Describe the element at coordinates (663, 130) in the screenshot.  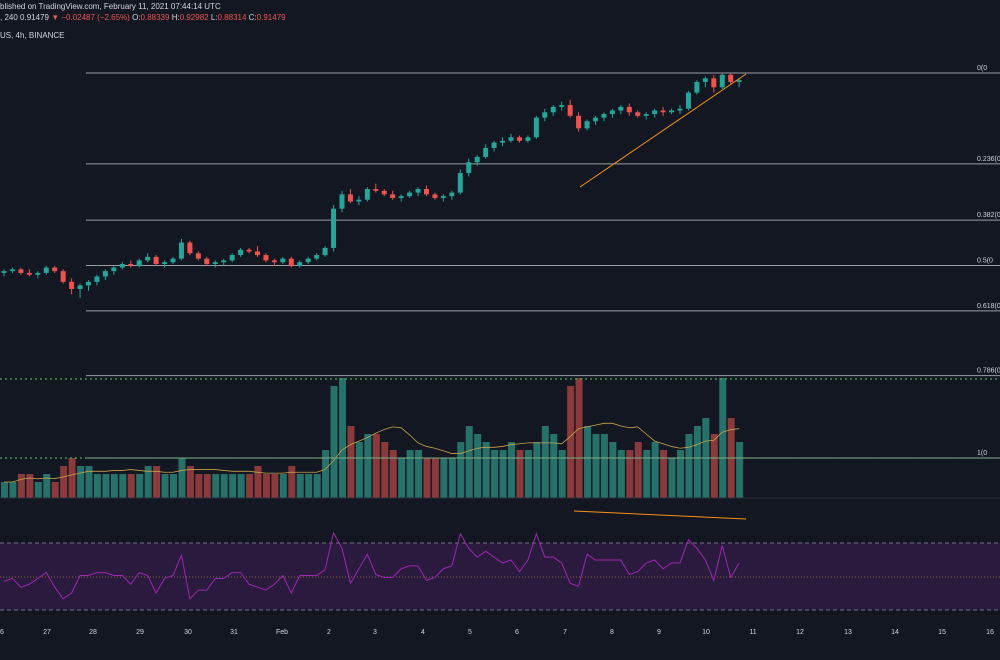
I see `trend-line` at that location.